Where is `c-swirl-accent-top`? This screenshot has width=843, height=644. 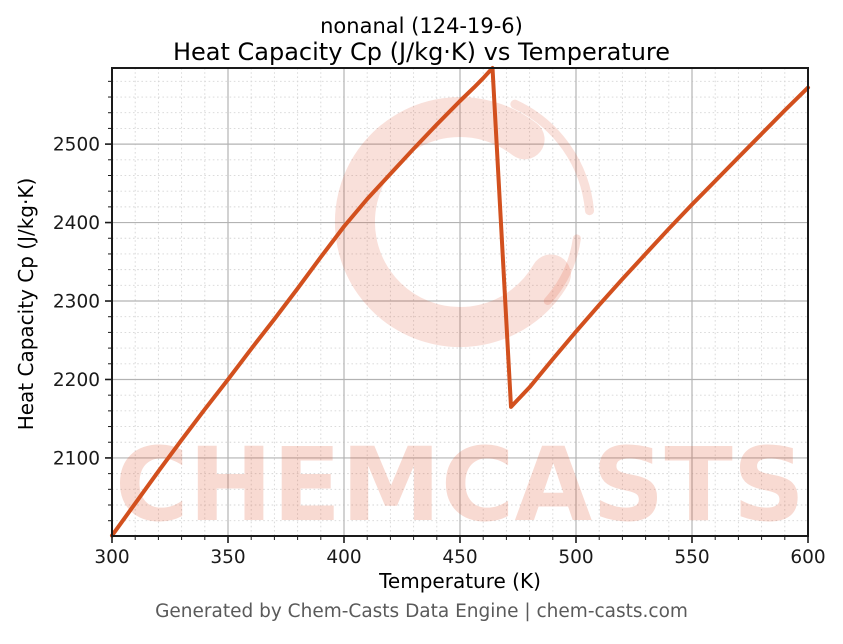
c-swirl-accent-top is located at coordinates (552, 157).